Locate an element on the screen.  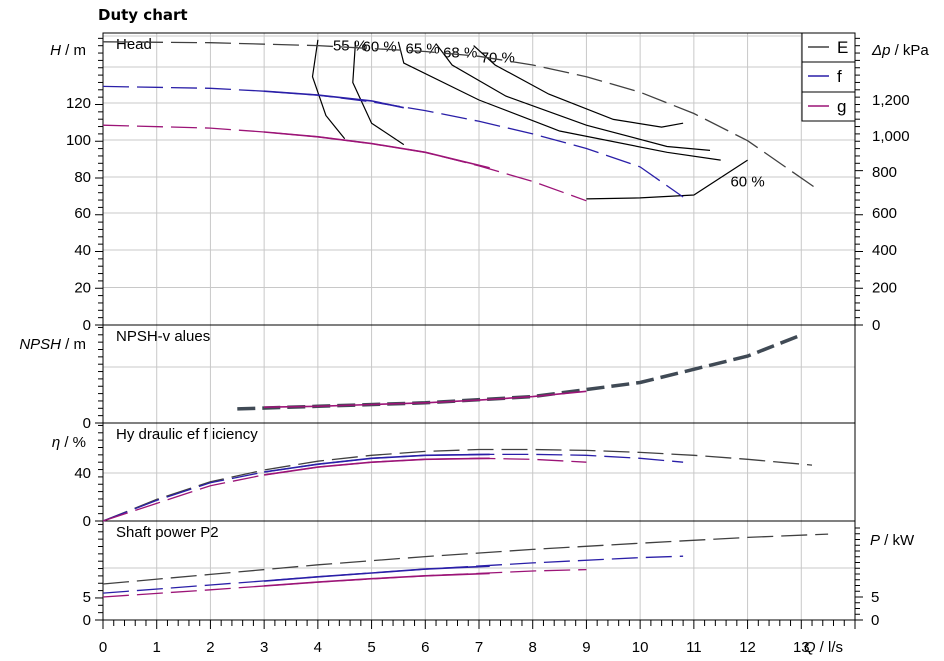
x-tick-label: 9 is located at coordinates (586, 647).